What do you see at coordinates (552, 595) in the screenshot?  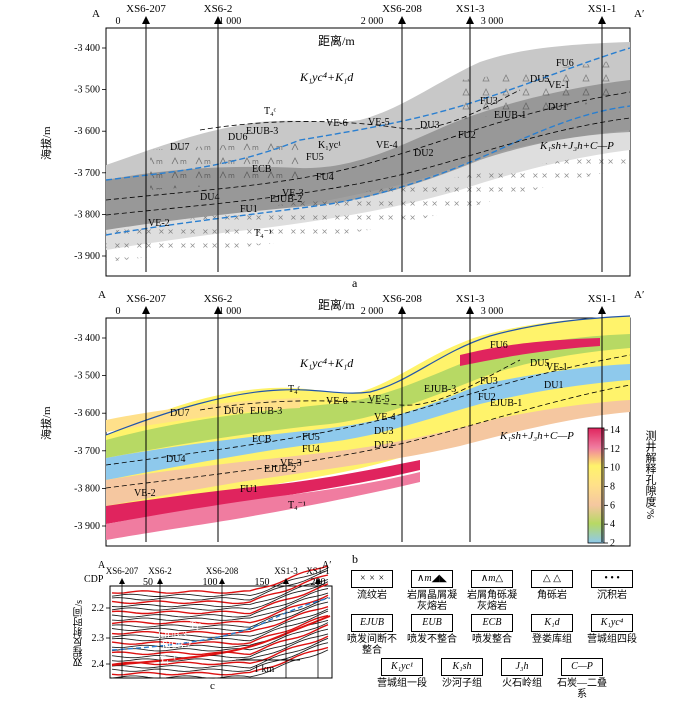 I see `legend-label: 角砾岩` at bounding box center [552, 595].